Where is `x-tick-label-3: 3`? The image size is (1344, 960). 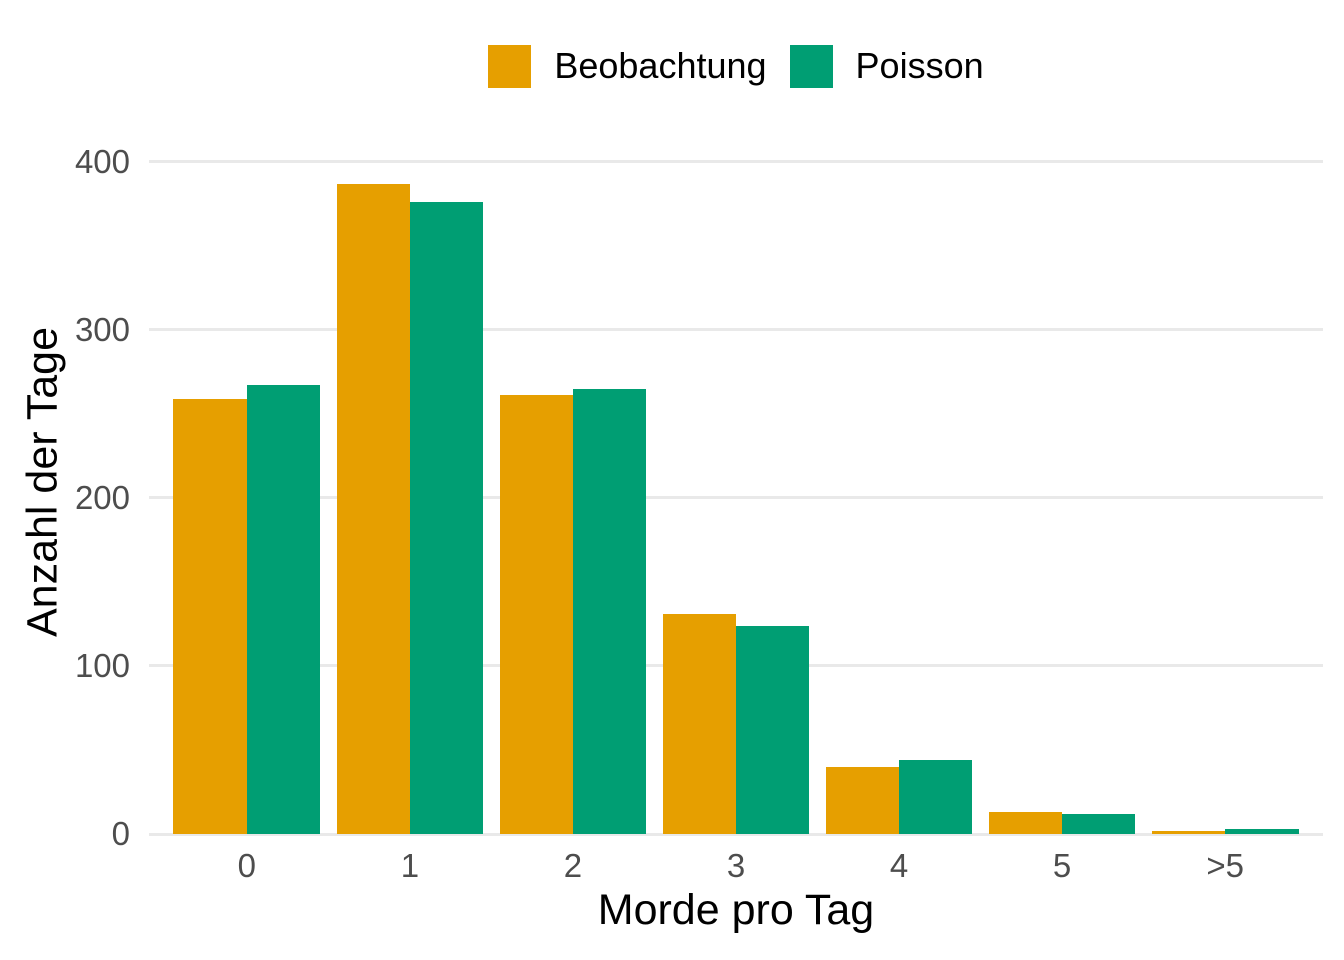 x-tick-label-3: 3 is located at coordinates (736, 865).